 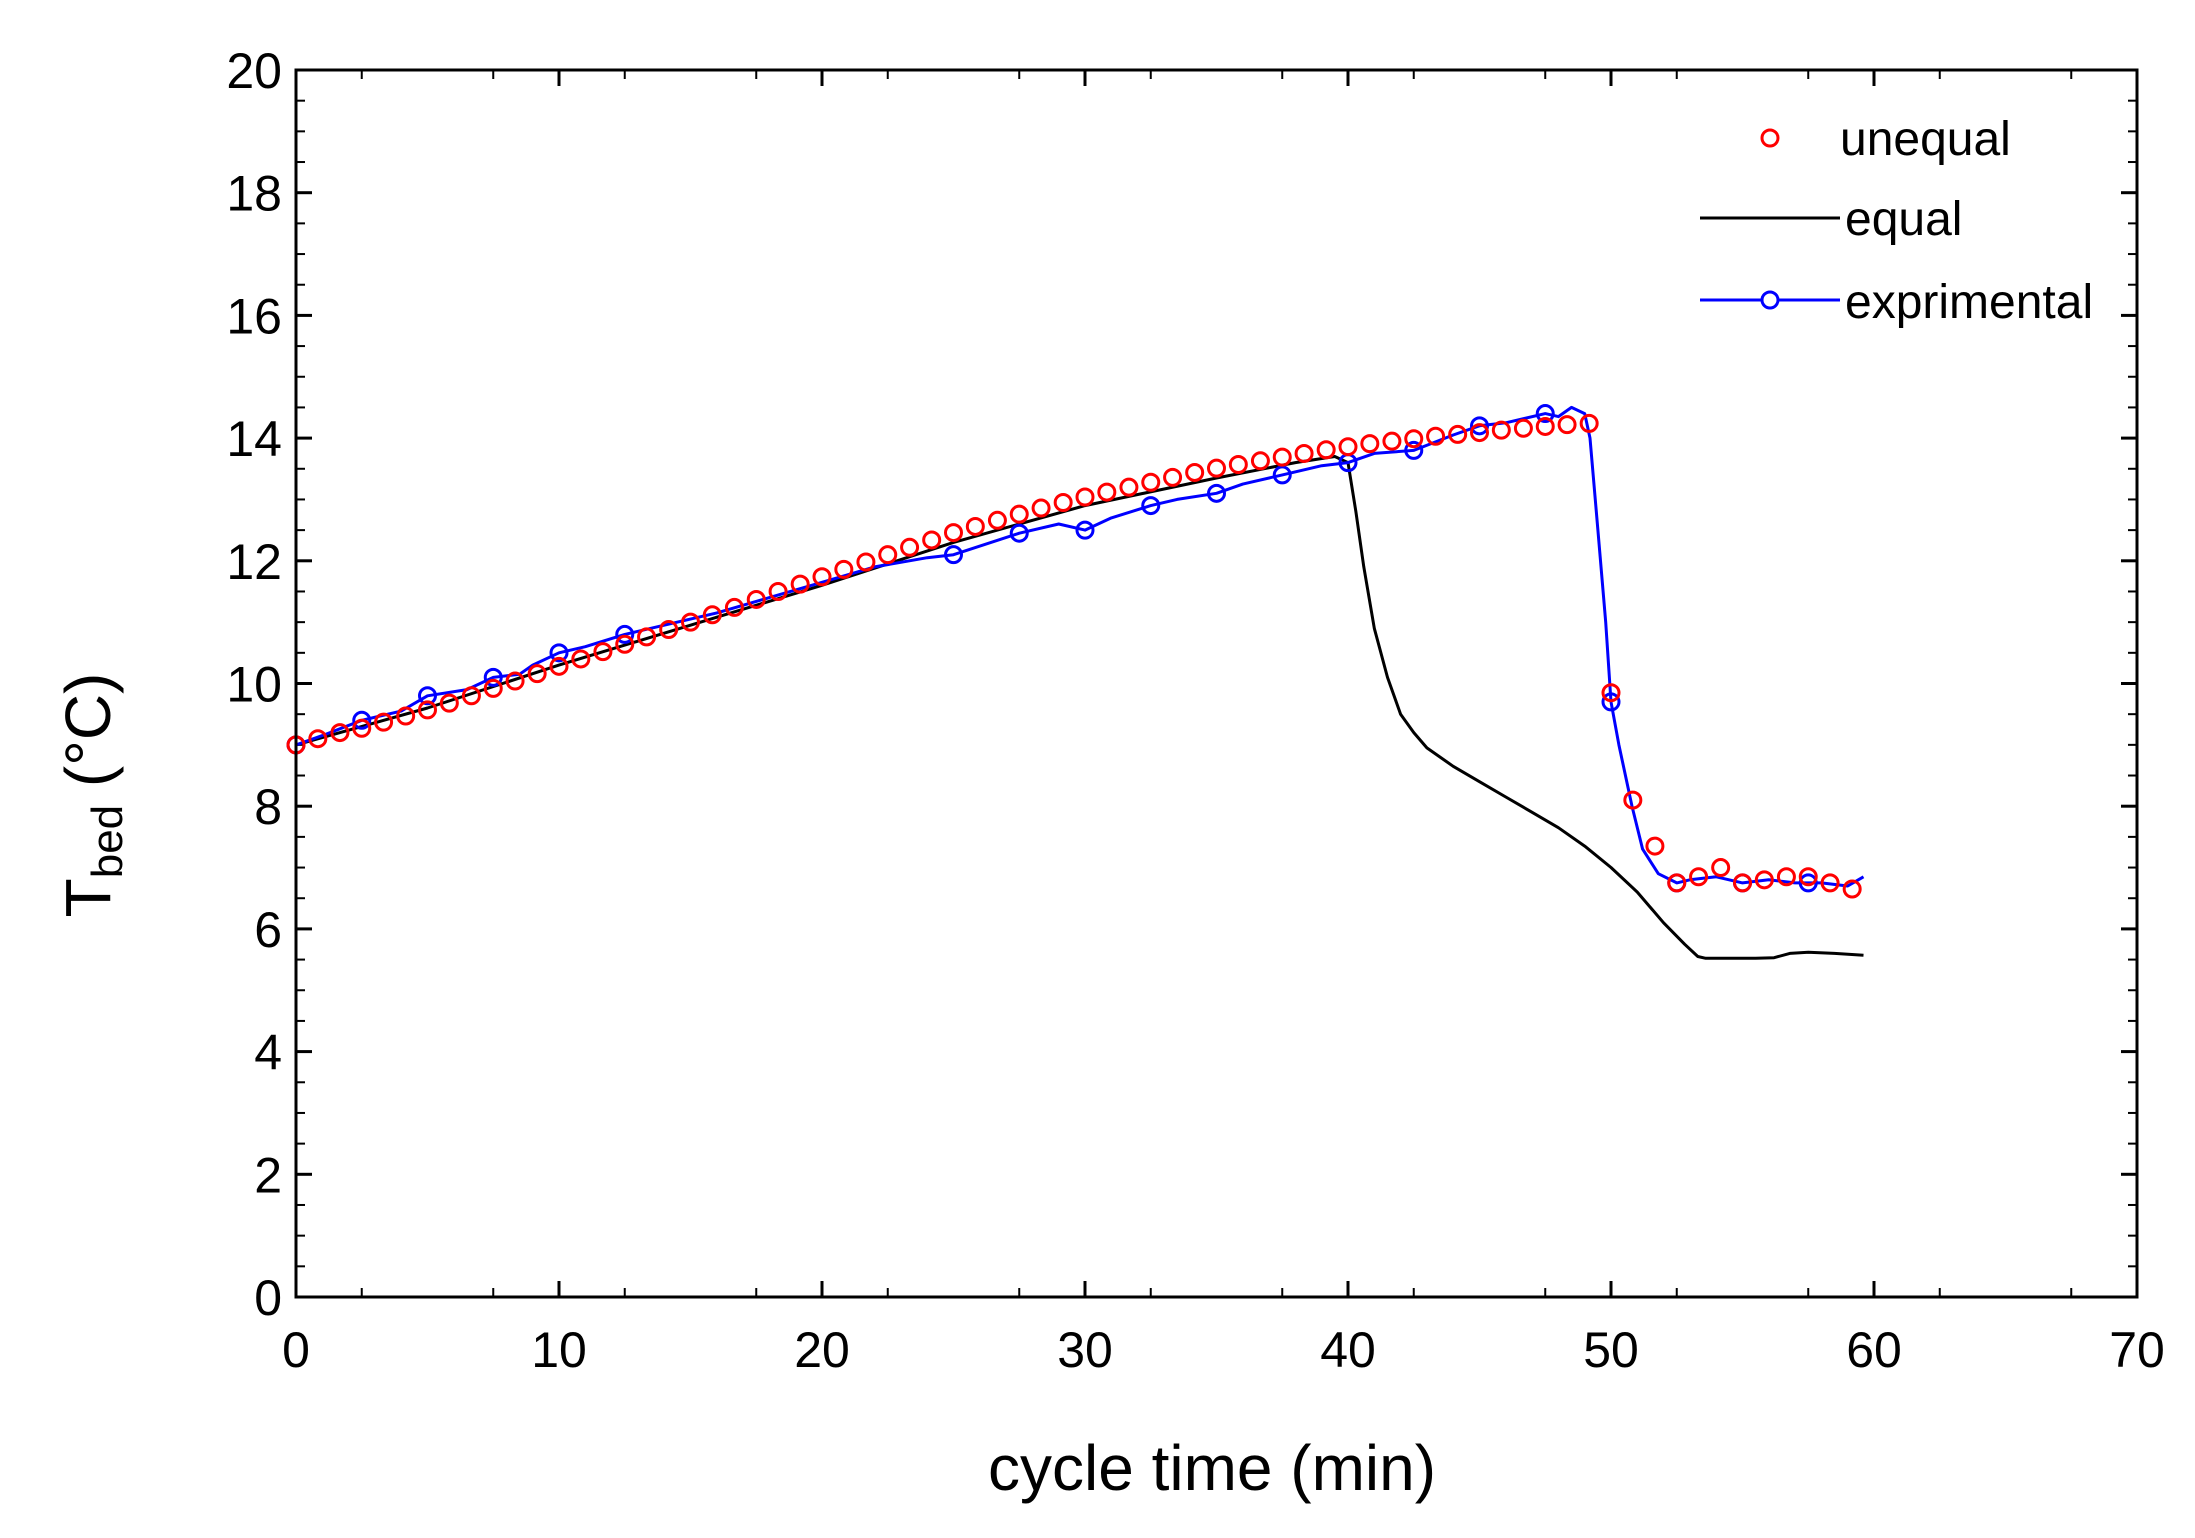 I want to click on legend-unequal-label: unequal, so click(x=1925, y=139).